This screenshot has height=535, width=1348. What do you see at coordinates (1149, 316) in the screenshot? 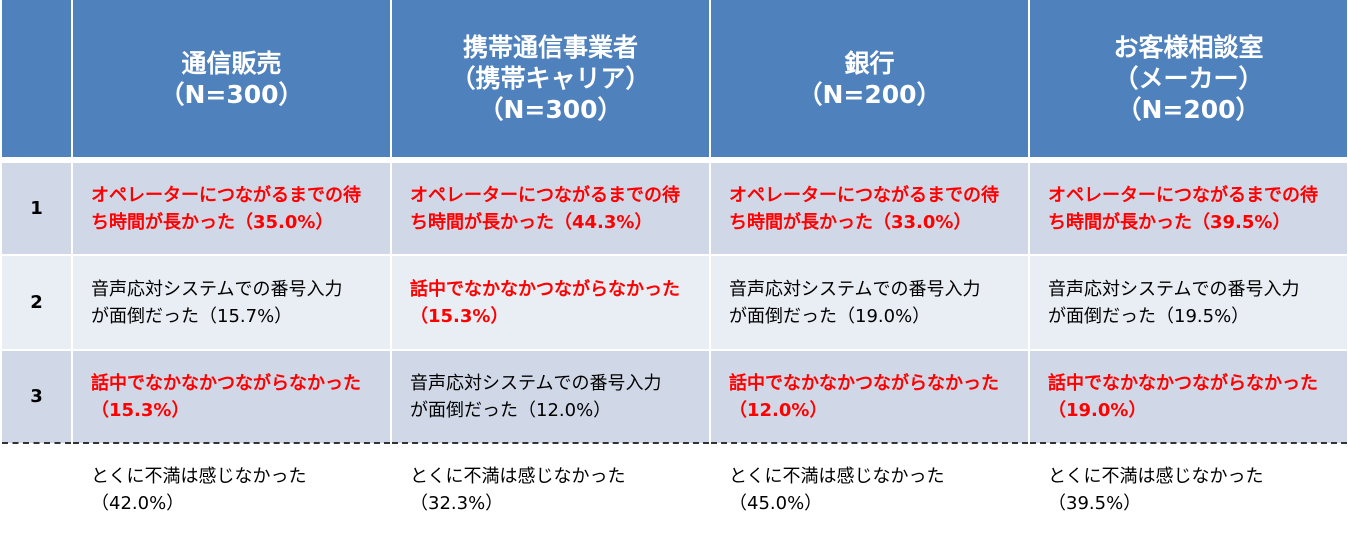
I see `cell-line: が面倒だった（19.5%）` at bounding box center [1149, 316].